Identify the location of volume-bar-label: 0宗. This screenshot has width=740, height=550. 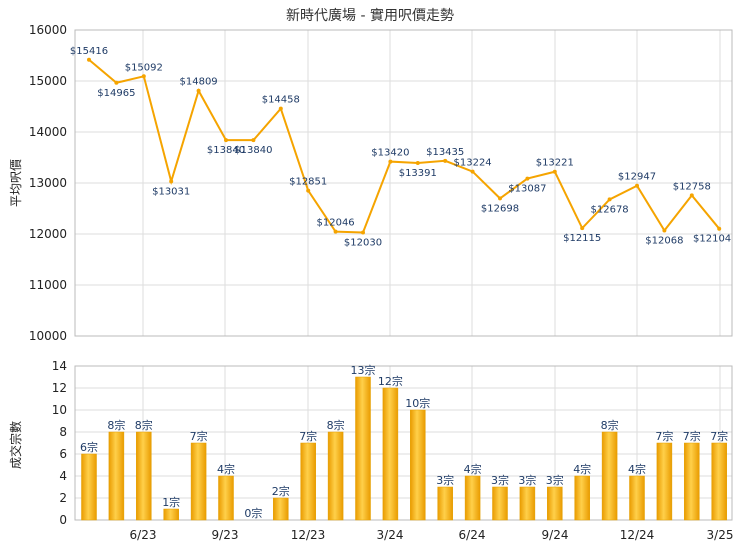
(253, 513).